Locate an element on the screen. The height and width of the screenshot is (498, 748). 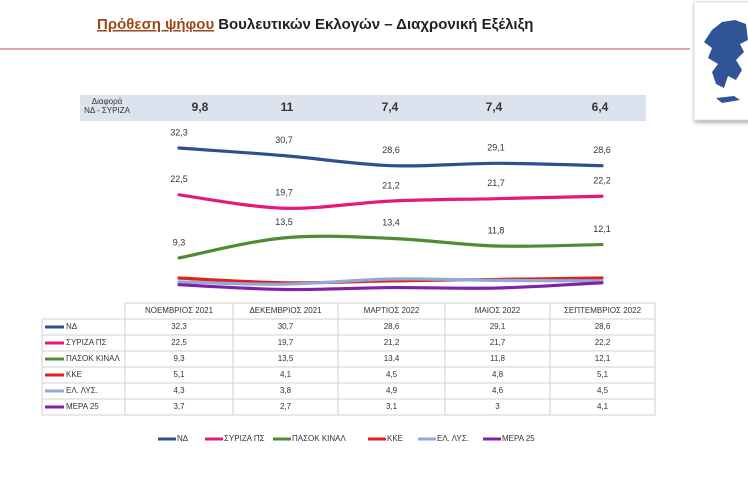
title-highlight: Πρόθεση ψήφου is located at coordinates (155, 24).